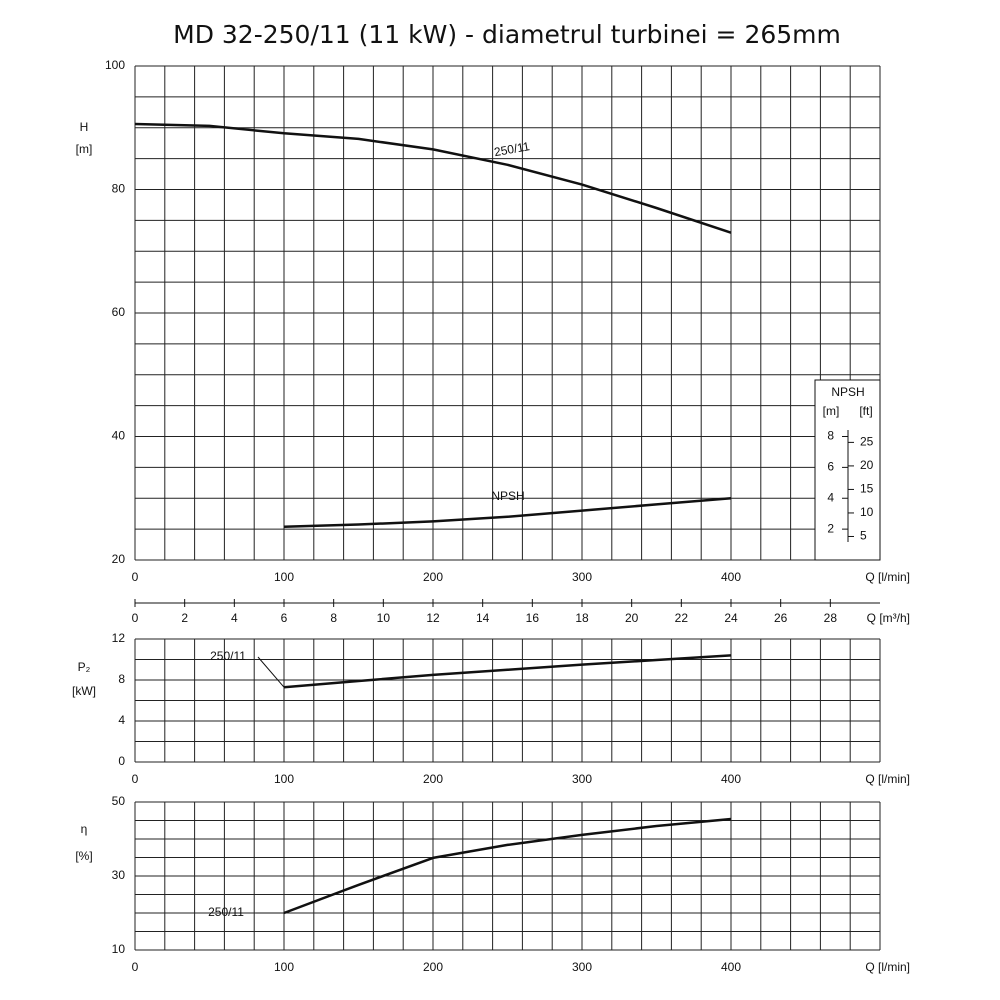 The image size is (1000, 1000). What do you see at coordinates (284, 618) in the screenshot?
I see `x2-tick-label: 6` at bounding box center [284, 618].